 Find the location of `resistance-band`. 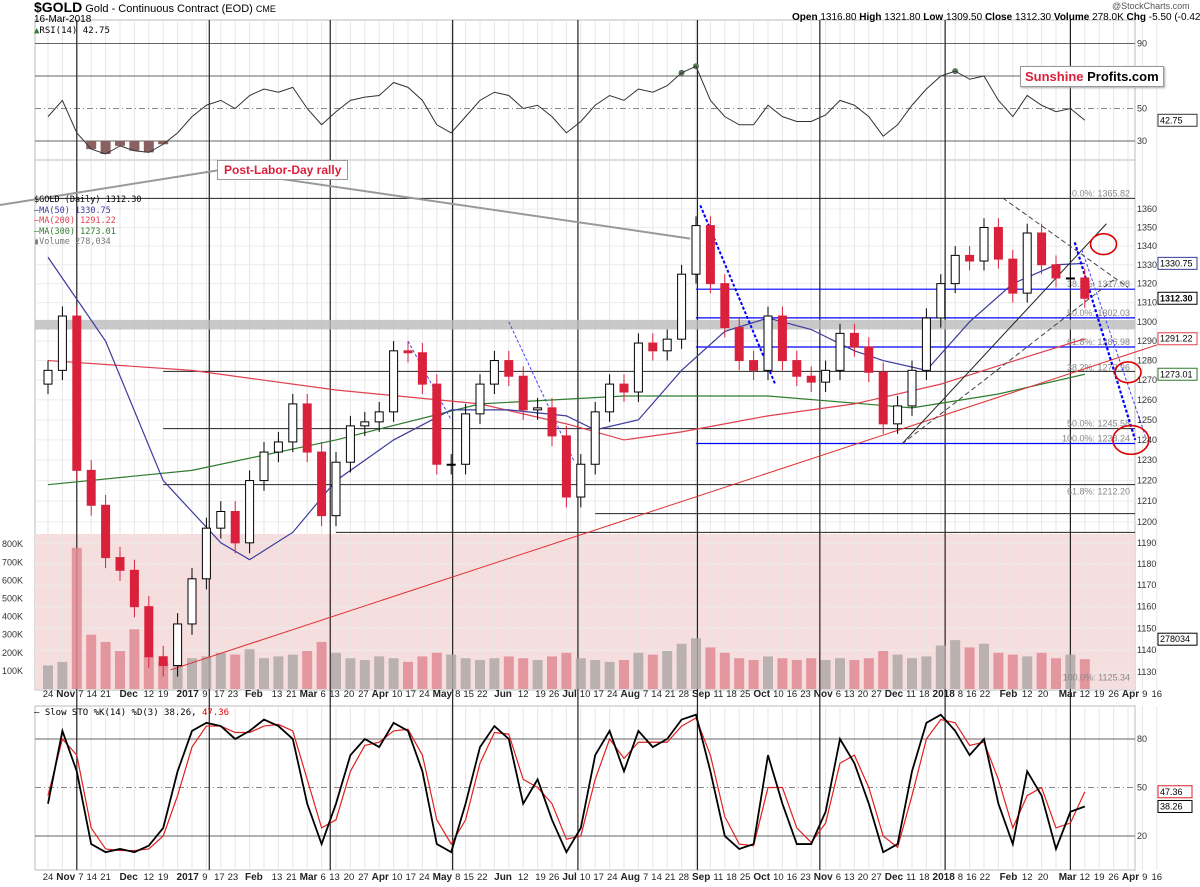

resistance-band is located at coordinates (585, 324).